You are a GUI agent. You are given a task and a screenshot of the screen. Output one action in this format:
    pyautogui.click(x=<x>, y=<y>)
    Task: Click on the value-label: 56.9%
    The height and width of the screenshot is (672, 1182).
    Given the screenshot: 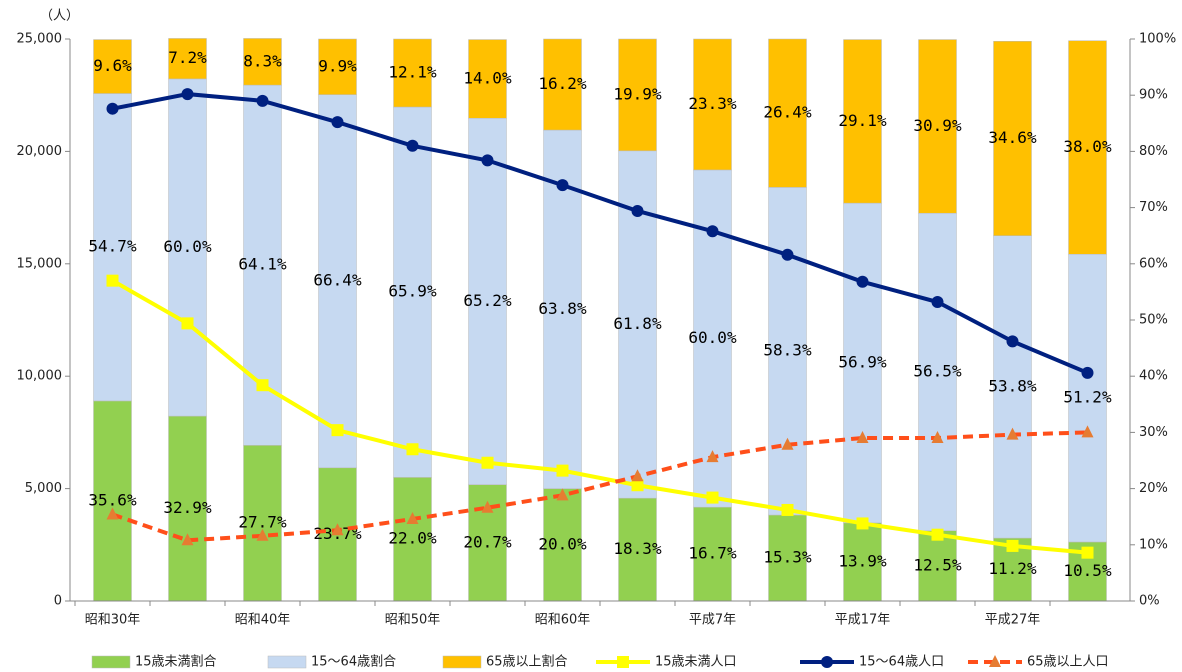 What is the action you would take?
    pyautogui.click(x=862, y=361)
    